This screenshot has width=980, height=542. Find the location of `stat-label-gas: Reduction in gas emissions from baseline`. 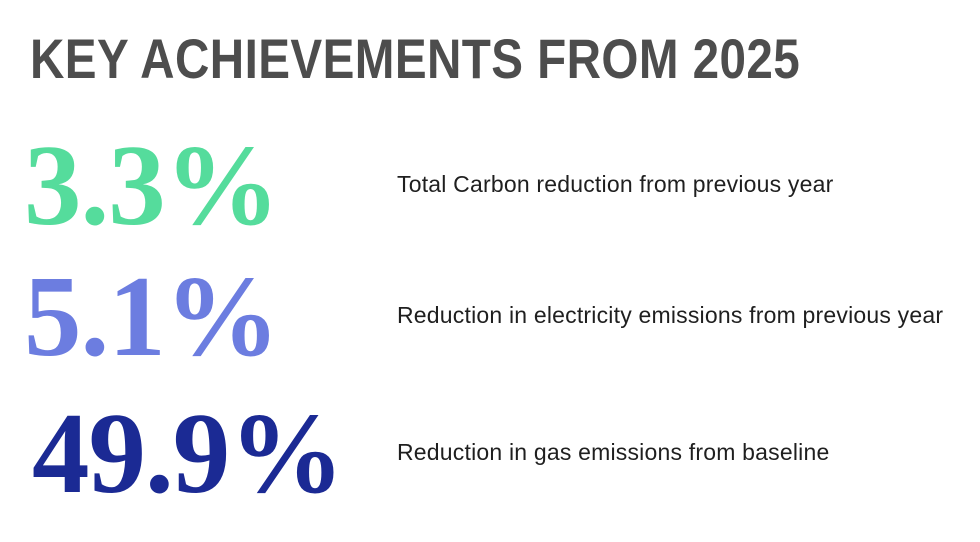

stat-label-gas: Reduction in gas emissions from baseline is located at coordinates (613, 452).